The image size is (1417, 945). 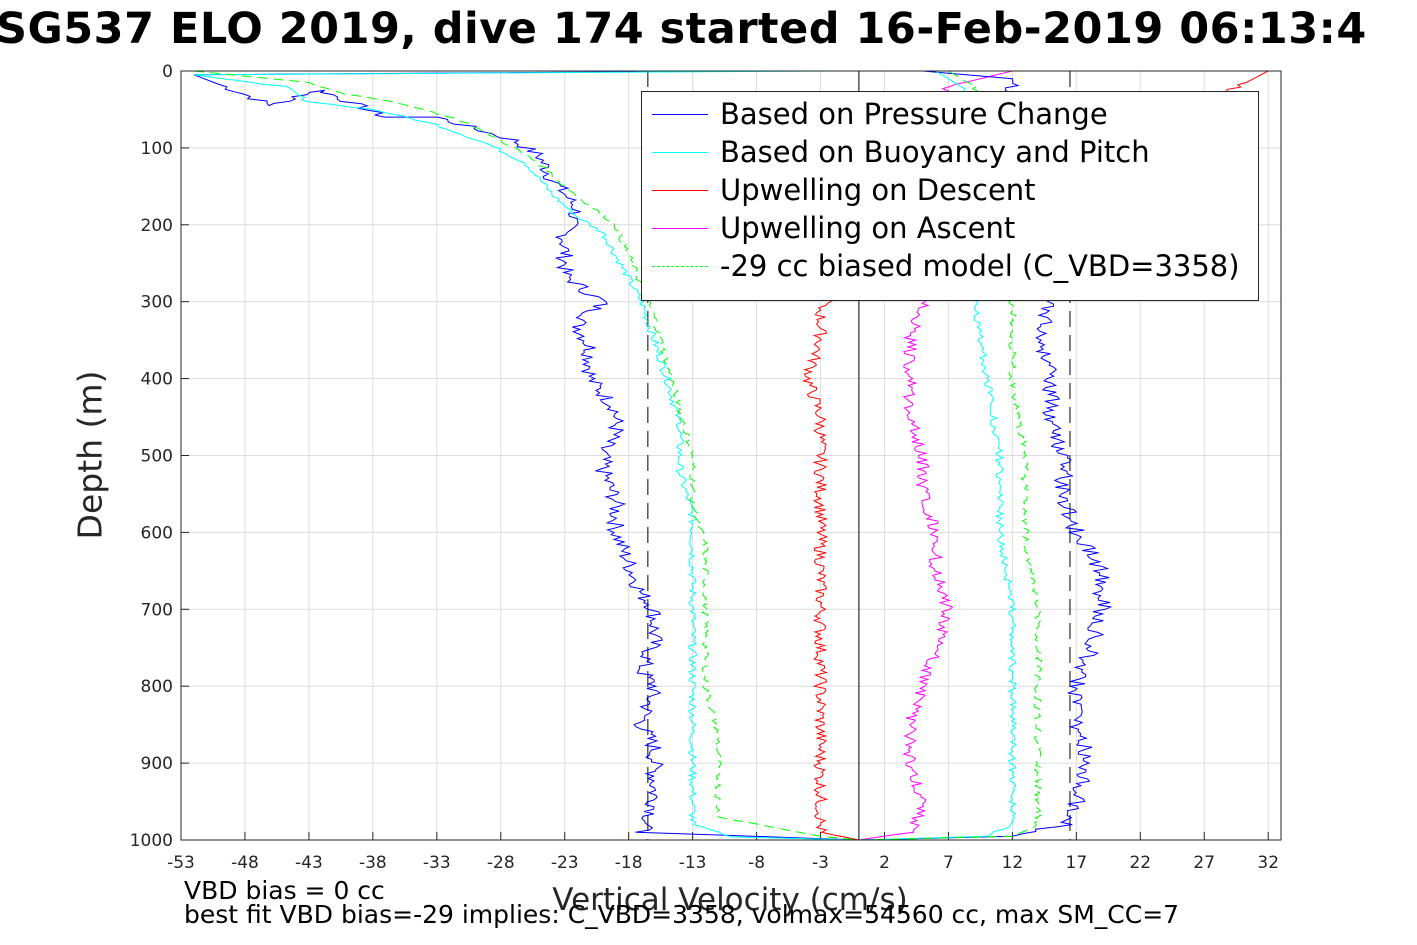 I want to click on y-tick-label: 600, so click(x=157, y=533).